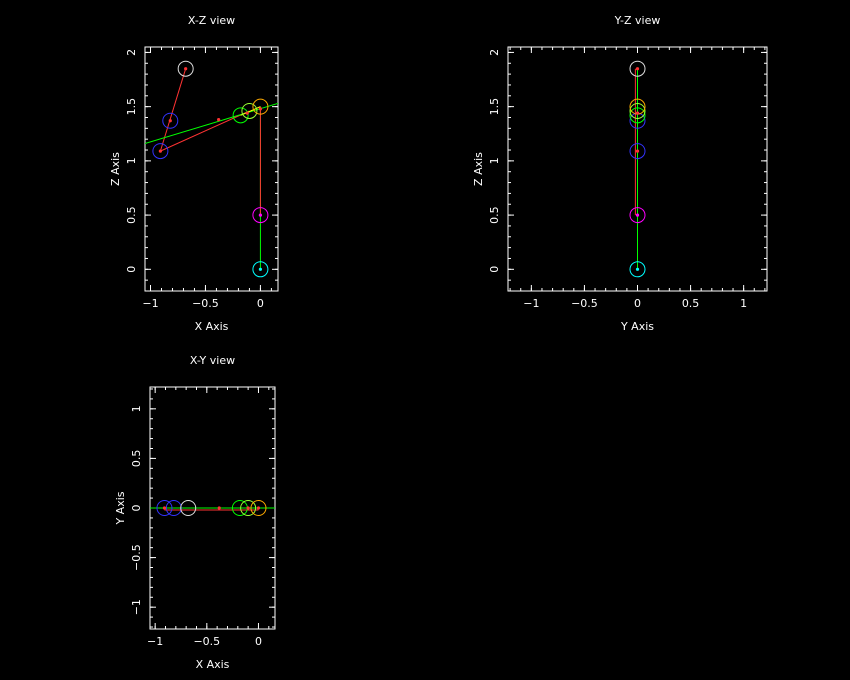 The image size is (850, 680). I want to click on xz-view-y-tick-label: 0, so click(131, 269).